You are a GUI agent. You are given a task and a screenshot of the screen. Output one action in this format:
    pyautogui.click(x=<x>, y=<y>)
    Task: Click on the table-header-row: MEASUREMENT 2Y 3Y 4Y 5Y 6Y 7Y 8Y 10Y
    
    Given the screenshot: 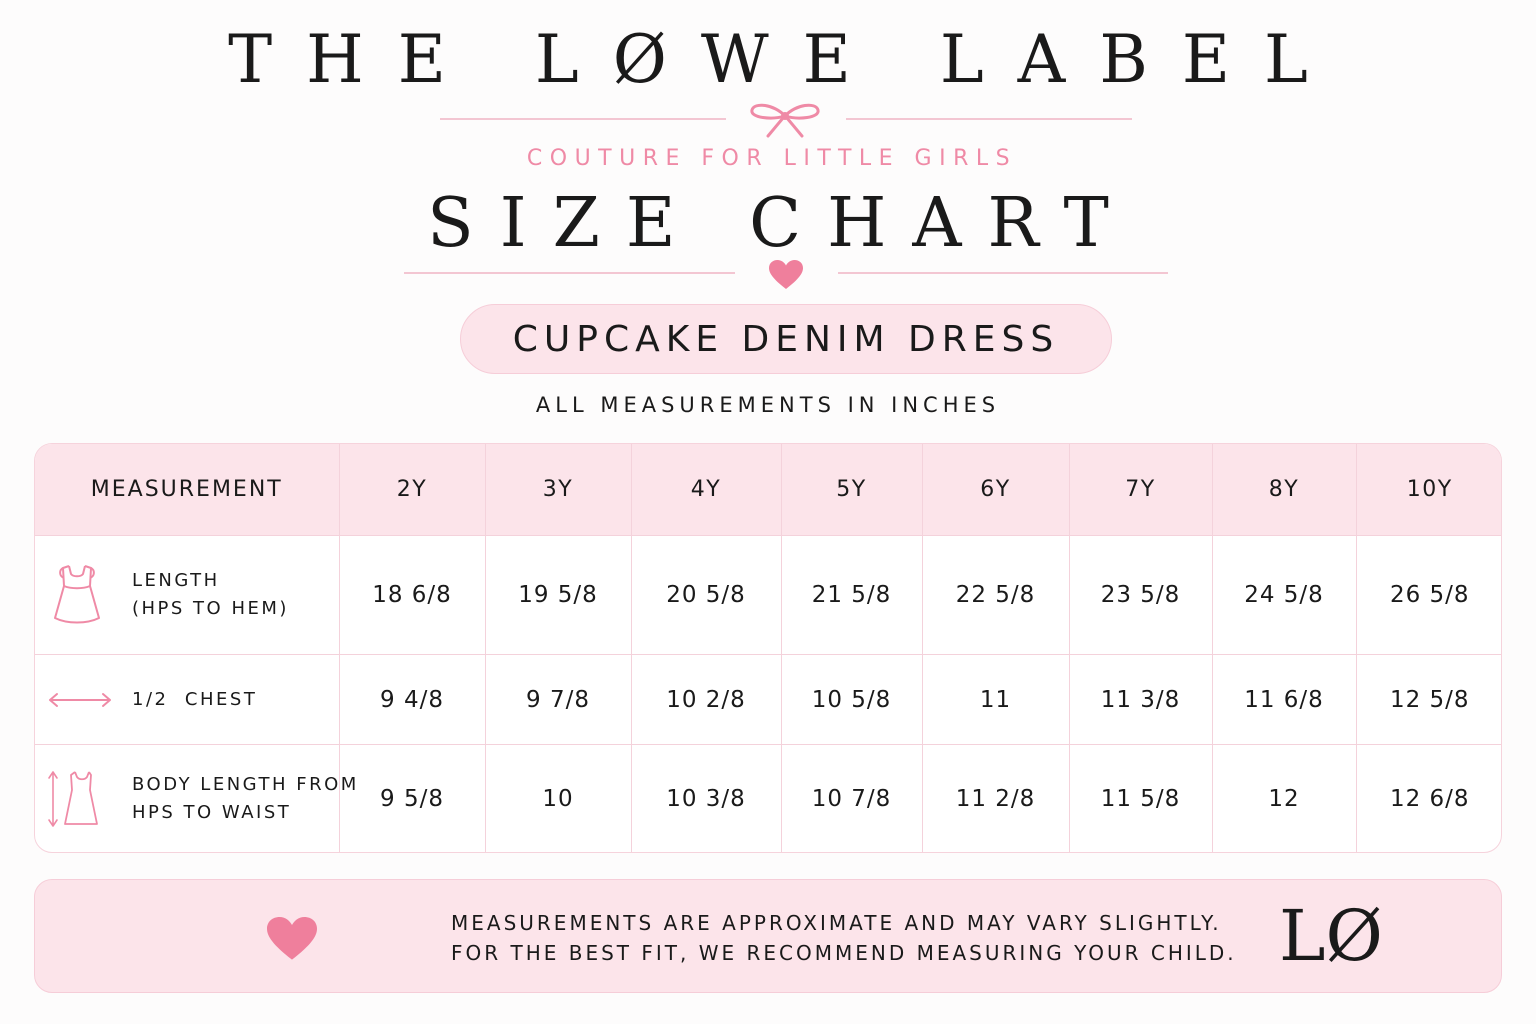 What is the action you would take?
    pyautogui.click(x=768, y=490)
    